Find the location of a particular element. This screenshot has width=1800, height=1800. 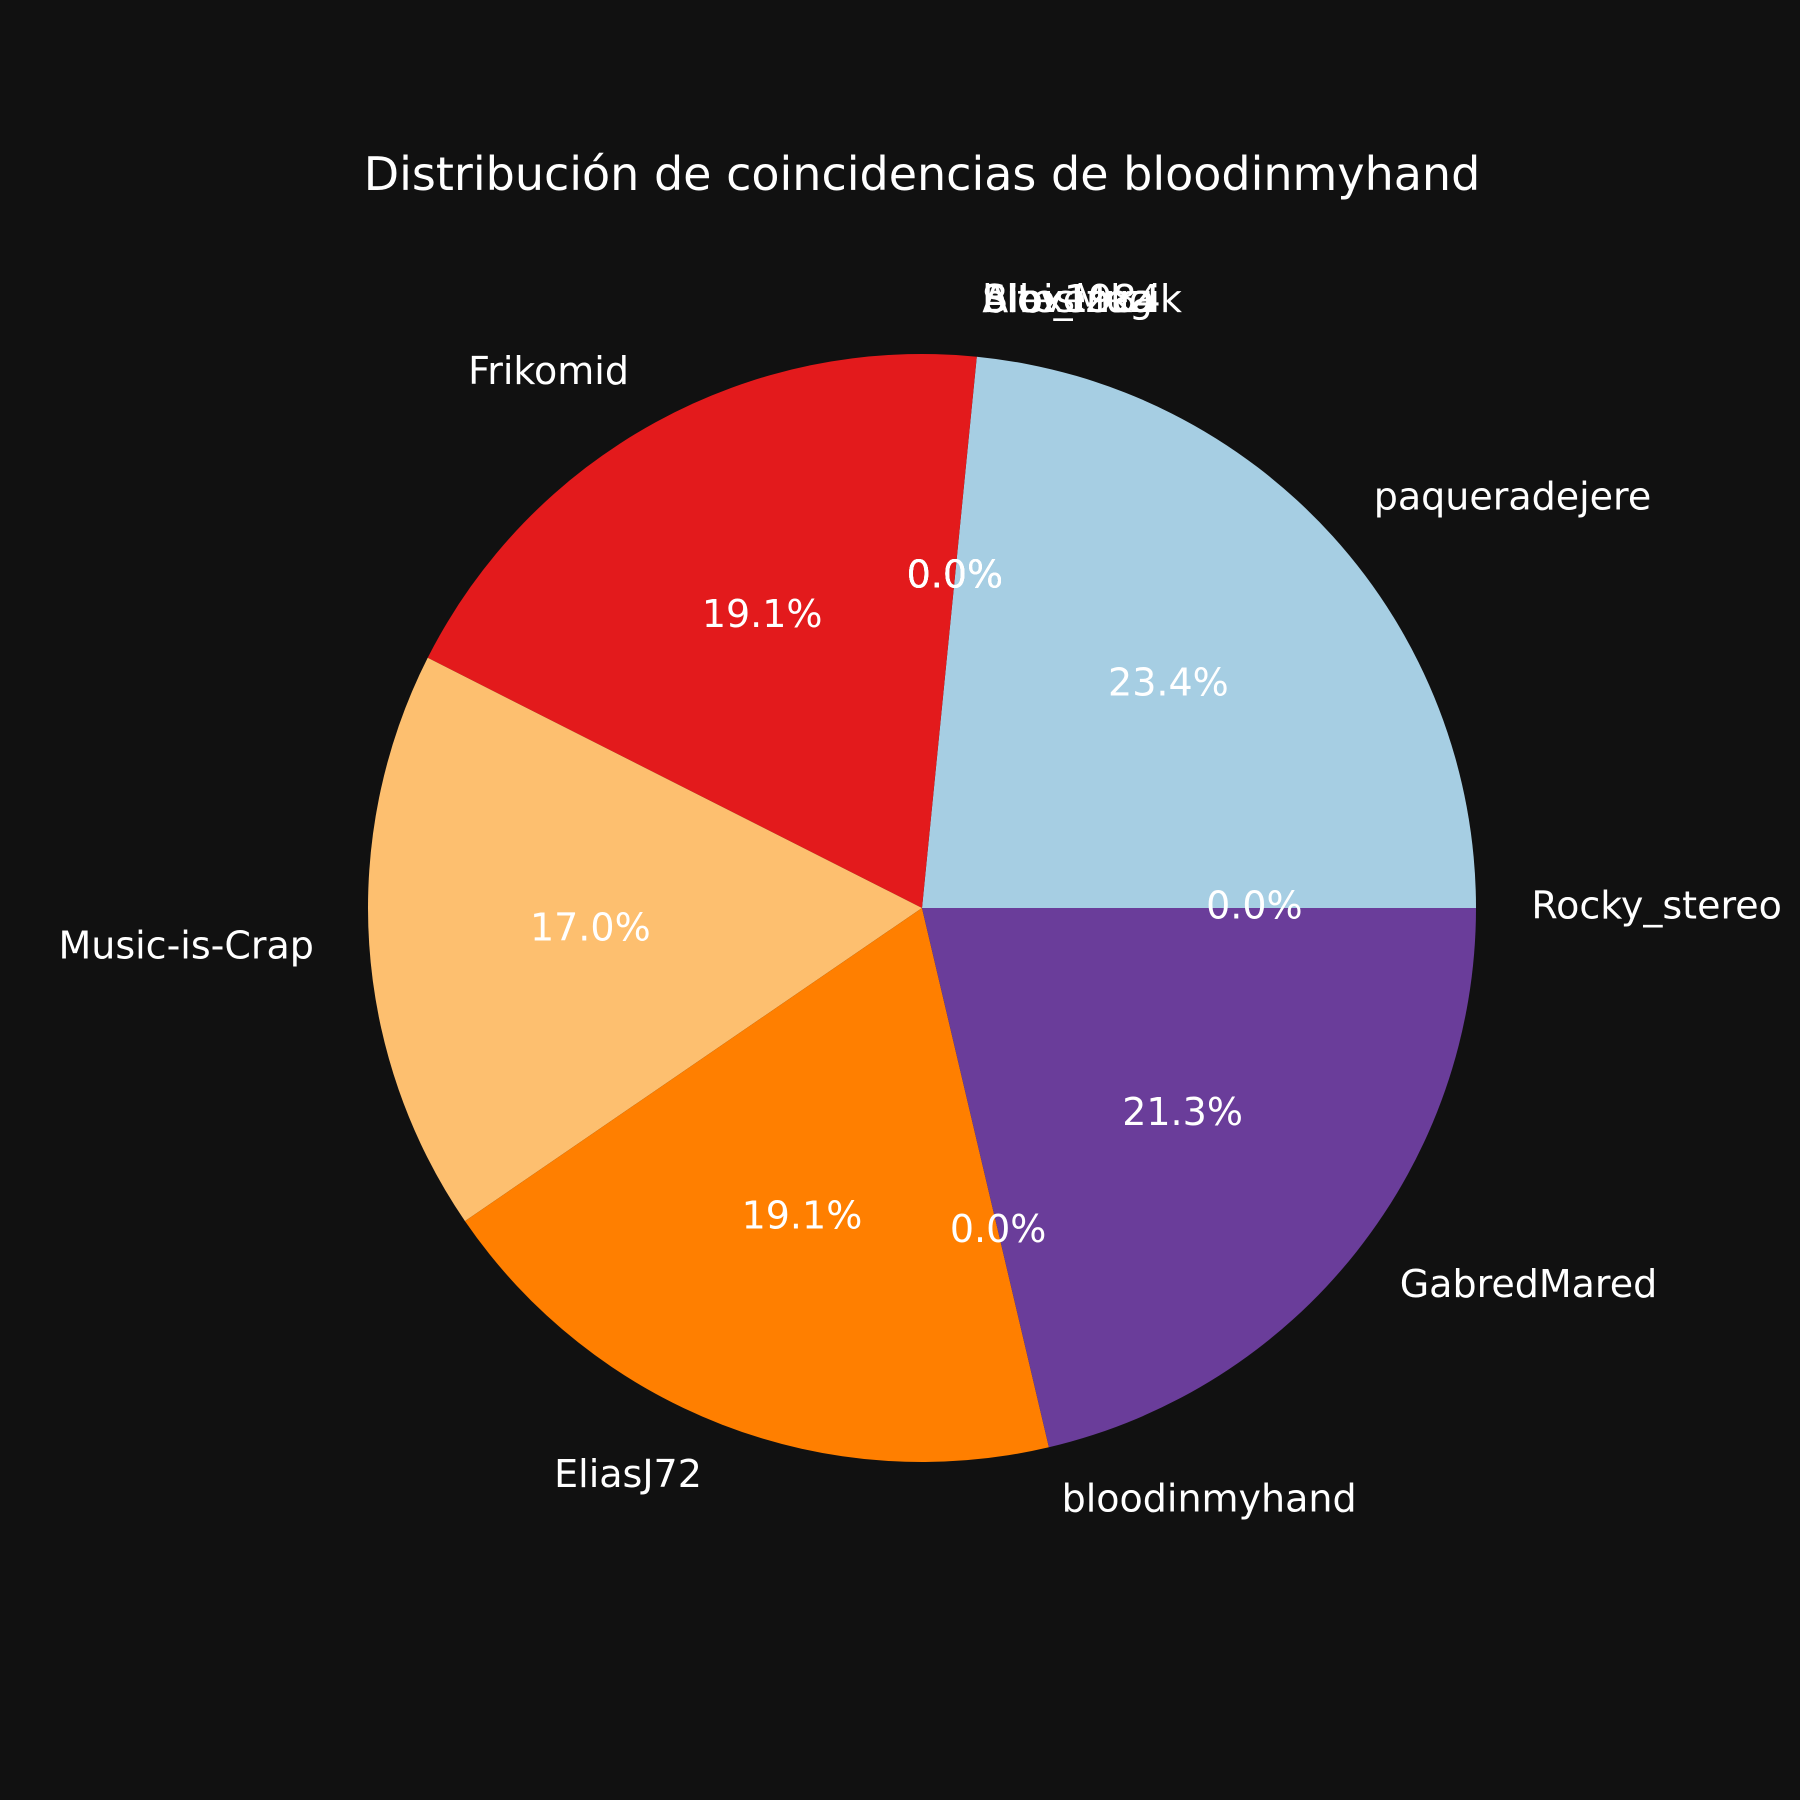

slice-percent-alex1984: 0.0% is located at coordinates (955, 575).